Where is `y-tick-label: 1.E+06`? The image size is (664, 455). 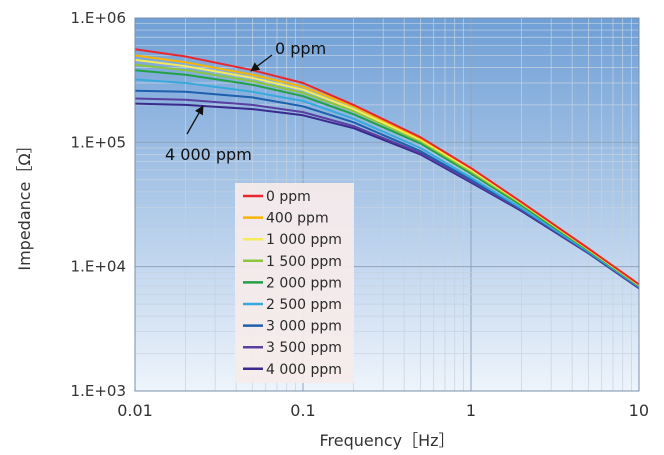 y-tick-label: 1.E+06 is located at coordinates (98, 18).